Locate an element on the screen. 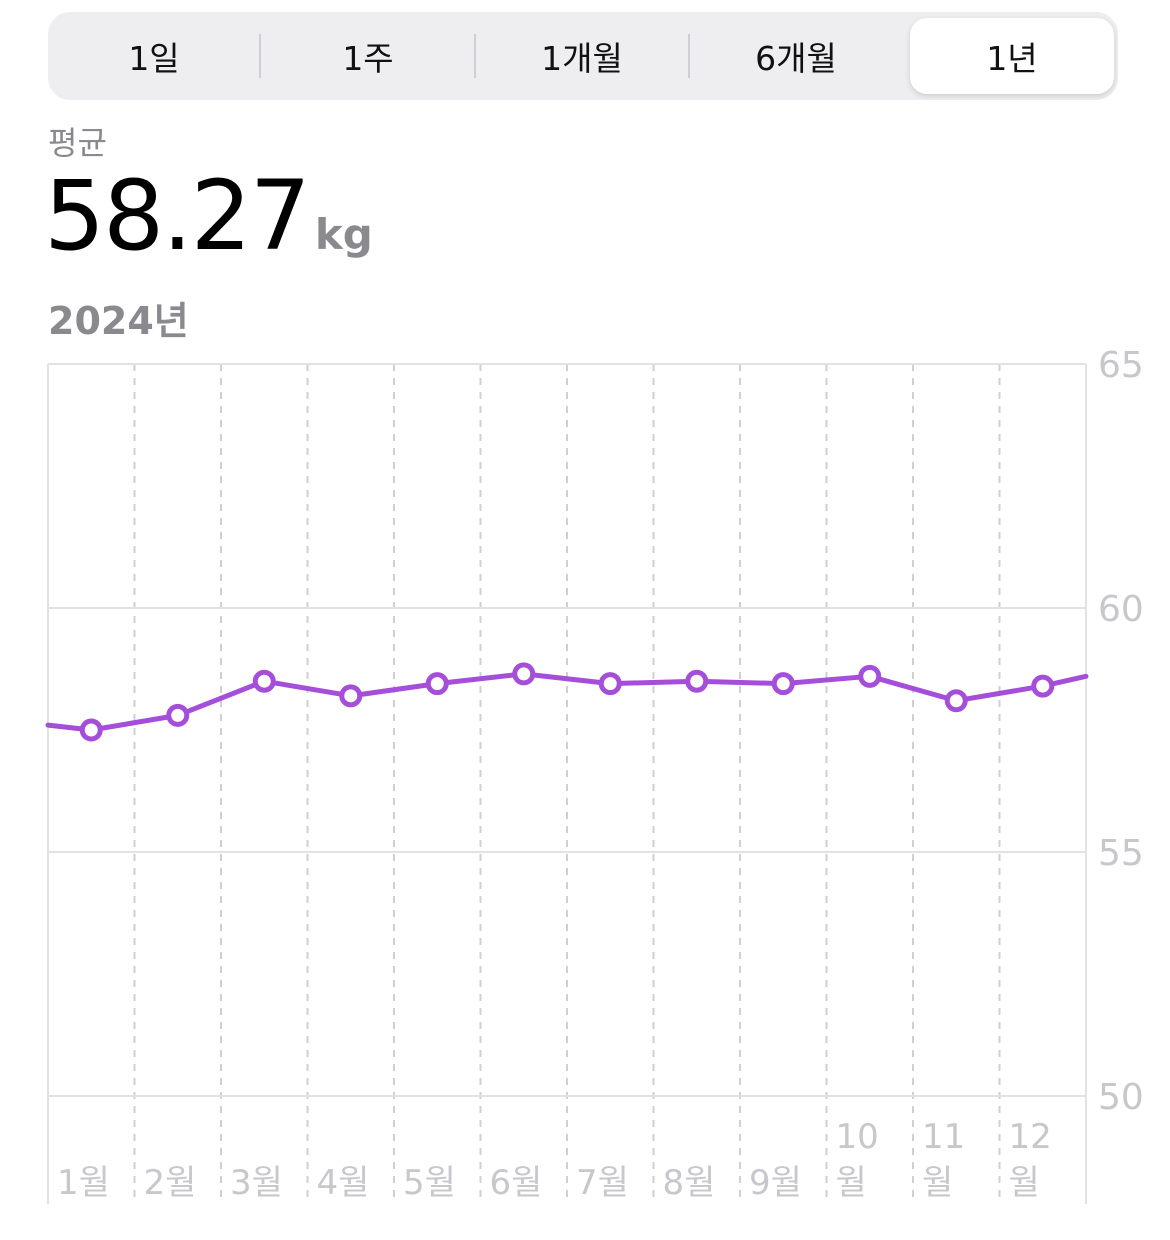 The image size is (1170, 1240). x-tick-label: 5월 is located at coordinates (429, 1183).